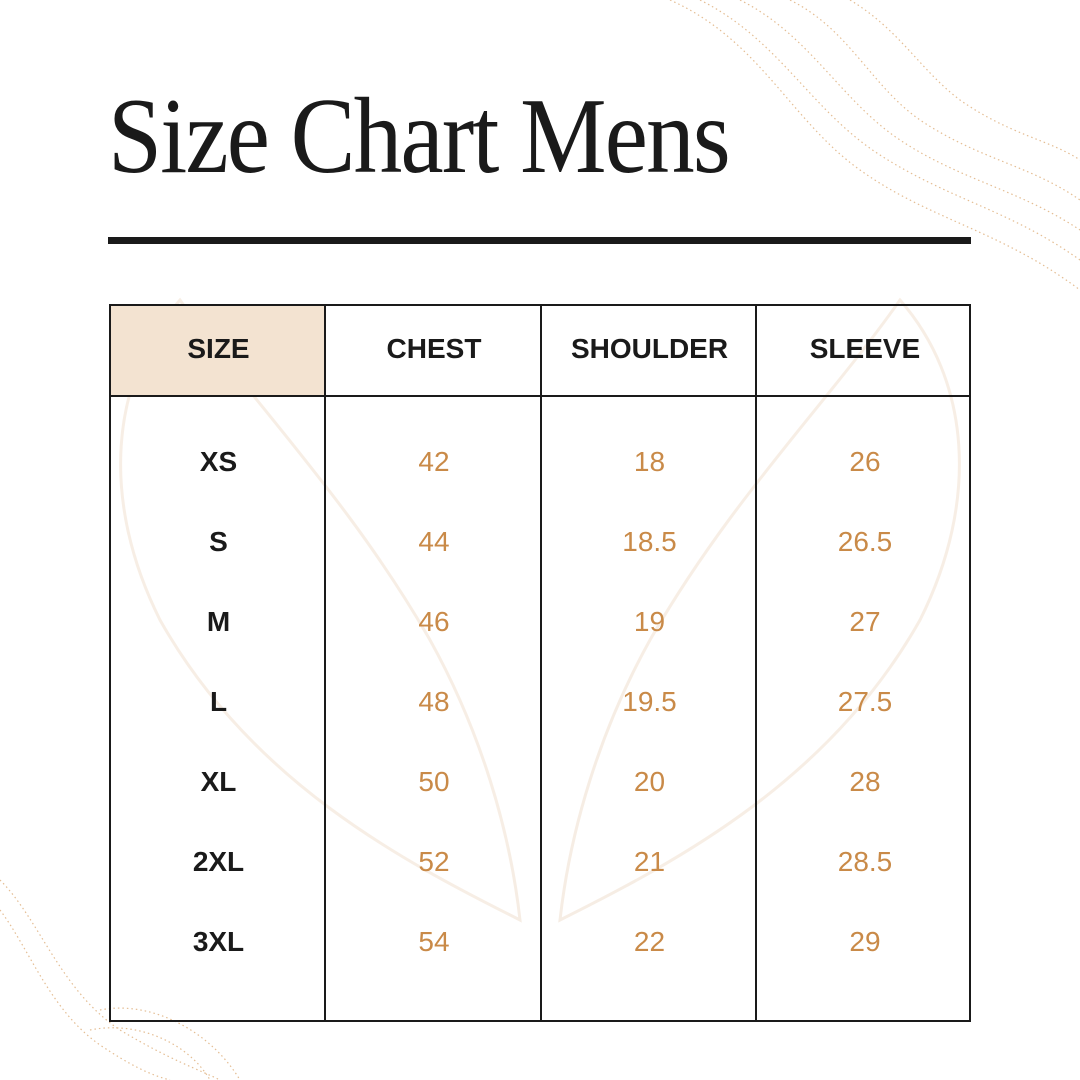 This screenshot has width=1080, height=1080. What do you see at coordinates (649, 461) in the screenshot?
I see `measurement: 18` at bounding box center [649, 461].